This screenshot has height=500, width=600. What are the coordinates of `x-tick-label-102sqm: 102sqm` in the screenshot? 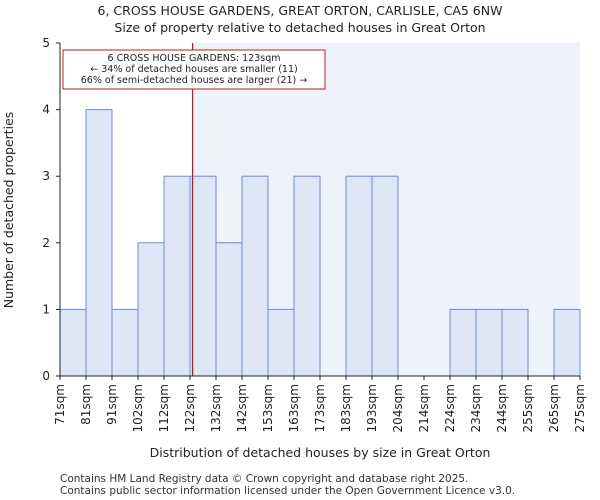 It's located at (138, 408).